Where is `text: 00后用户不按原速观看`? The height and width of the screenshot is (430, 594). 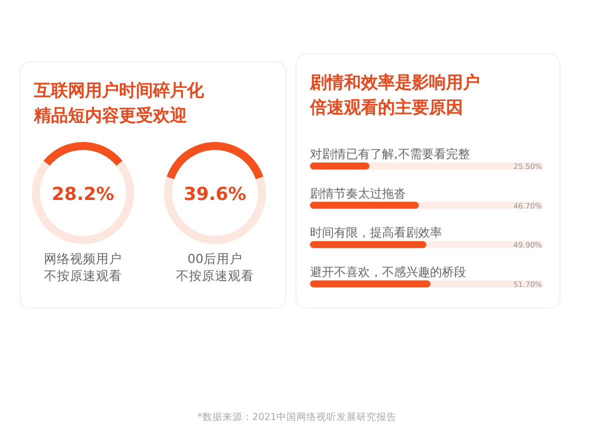
text: 00后用户不按原速观看 is located at coordinates (215, 267).